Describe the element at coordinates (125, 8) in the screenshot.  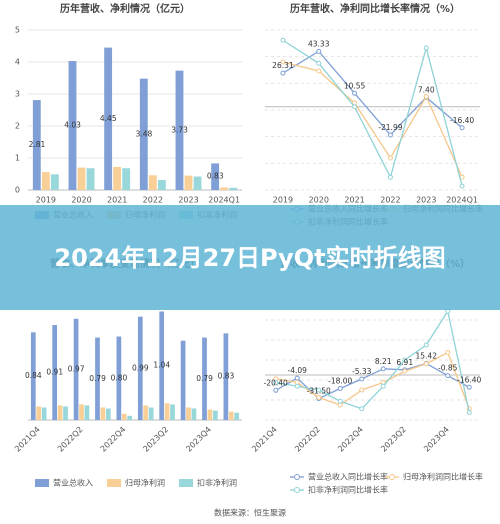
I see `chart-title: 历年营收、净利情况（亿元）` at that location.